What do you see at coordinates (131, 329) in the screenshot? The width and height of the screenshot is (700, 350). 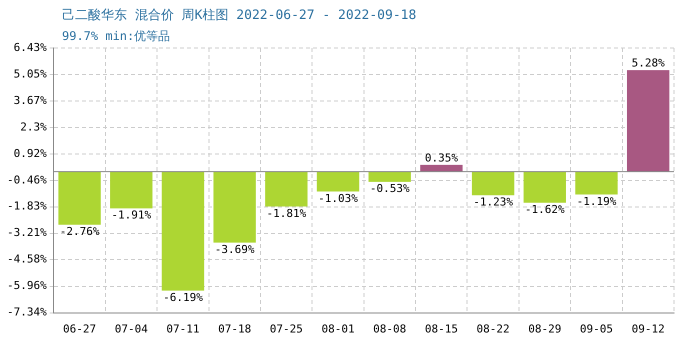 I see `x-tick-label: 07-04` at bounding box center [131, 329].